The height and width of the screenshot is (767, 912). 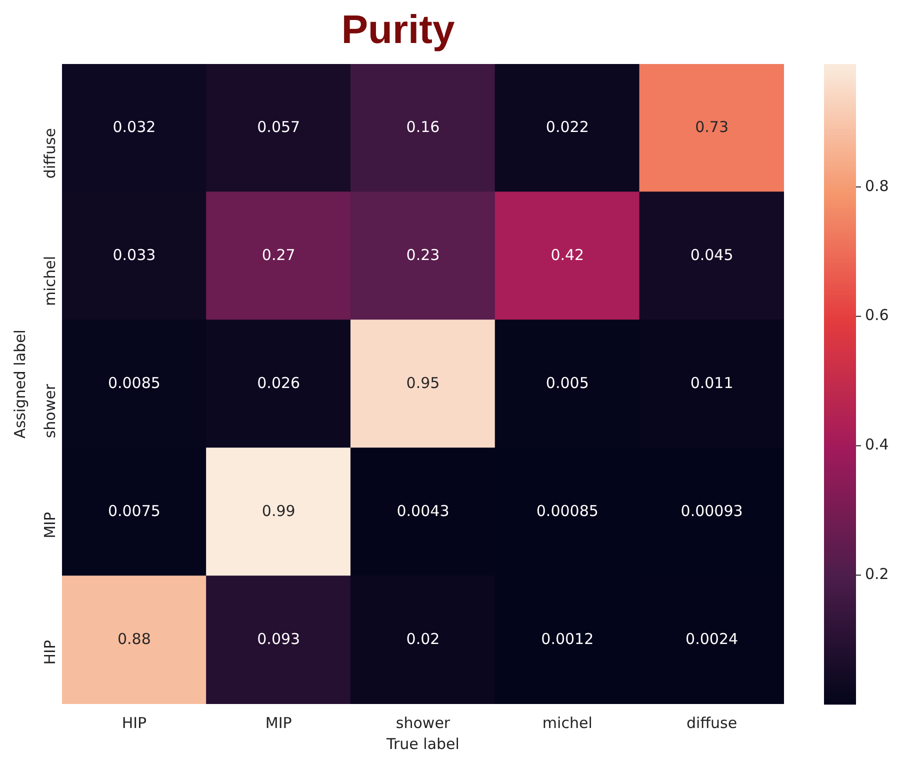 What do you see at coordinates (423, 511) in the screenshot?
I see `data-label: 0.0043` at bounding box center [423, 511].